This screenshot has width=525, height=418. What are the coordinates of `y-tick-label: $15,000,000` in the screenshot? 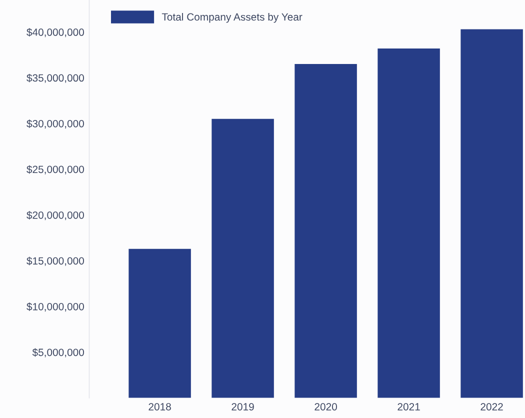 It's located at (55, 261).